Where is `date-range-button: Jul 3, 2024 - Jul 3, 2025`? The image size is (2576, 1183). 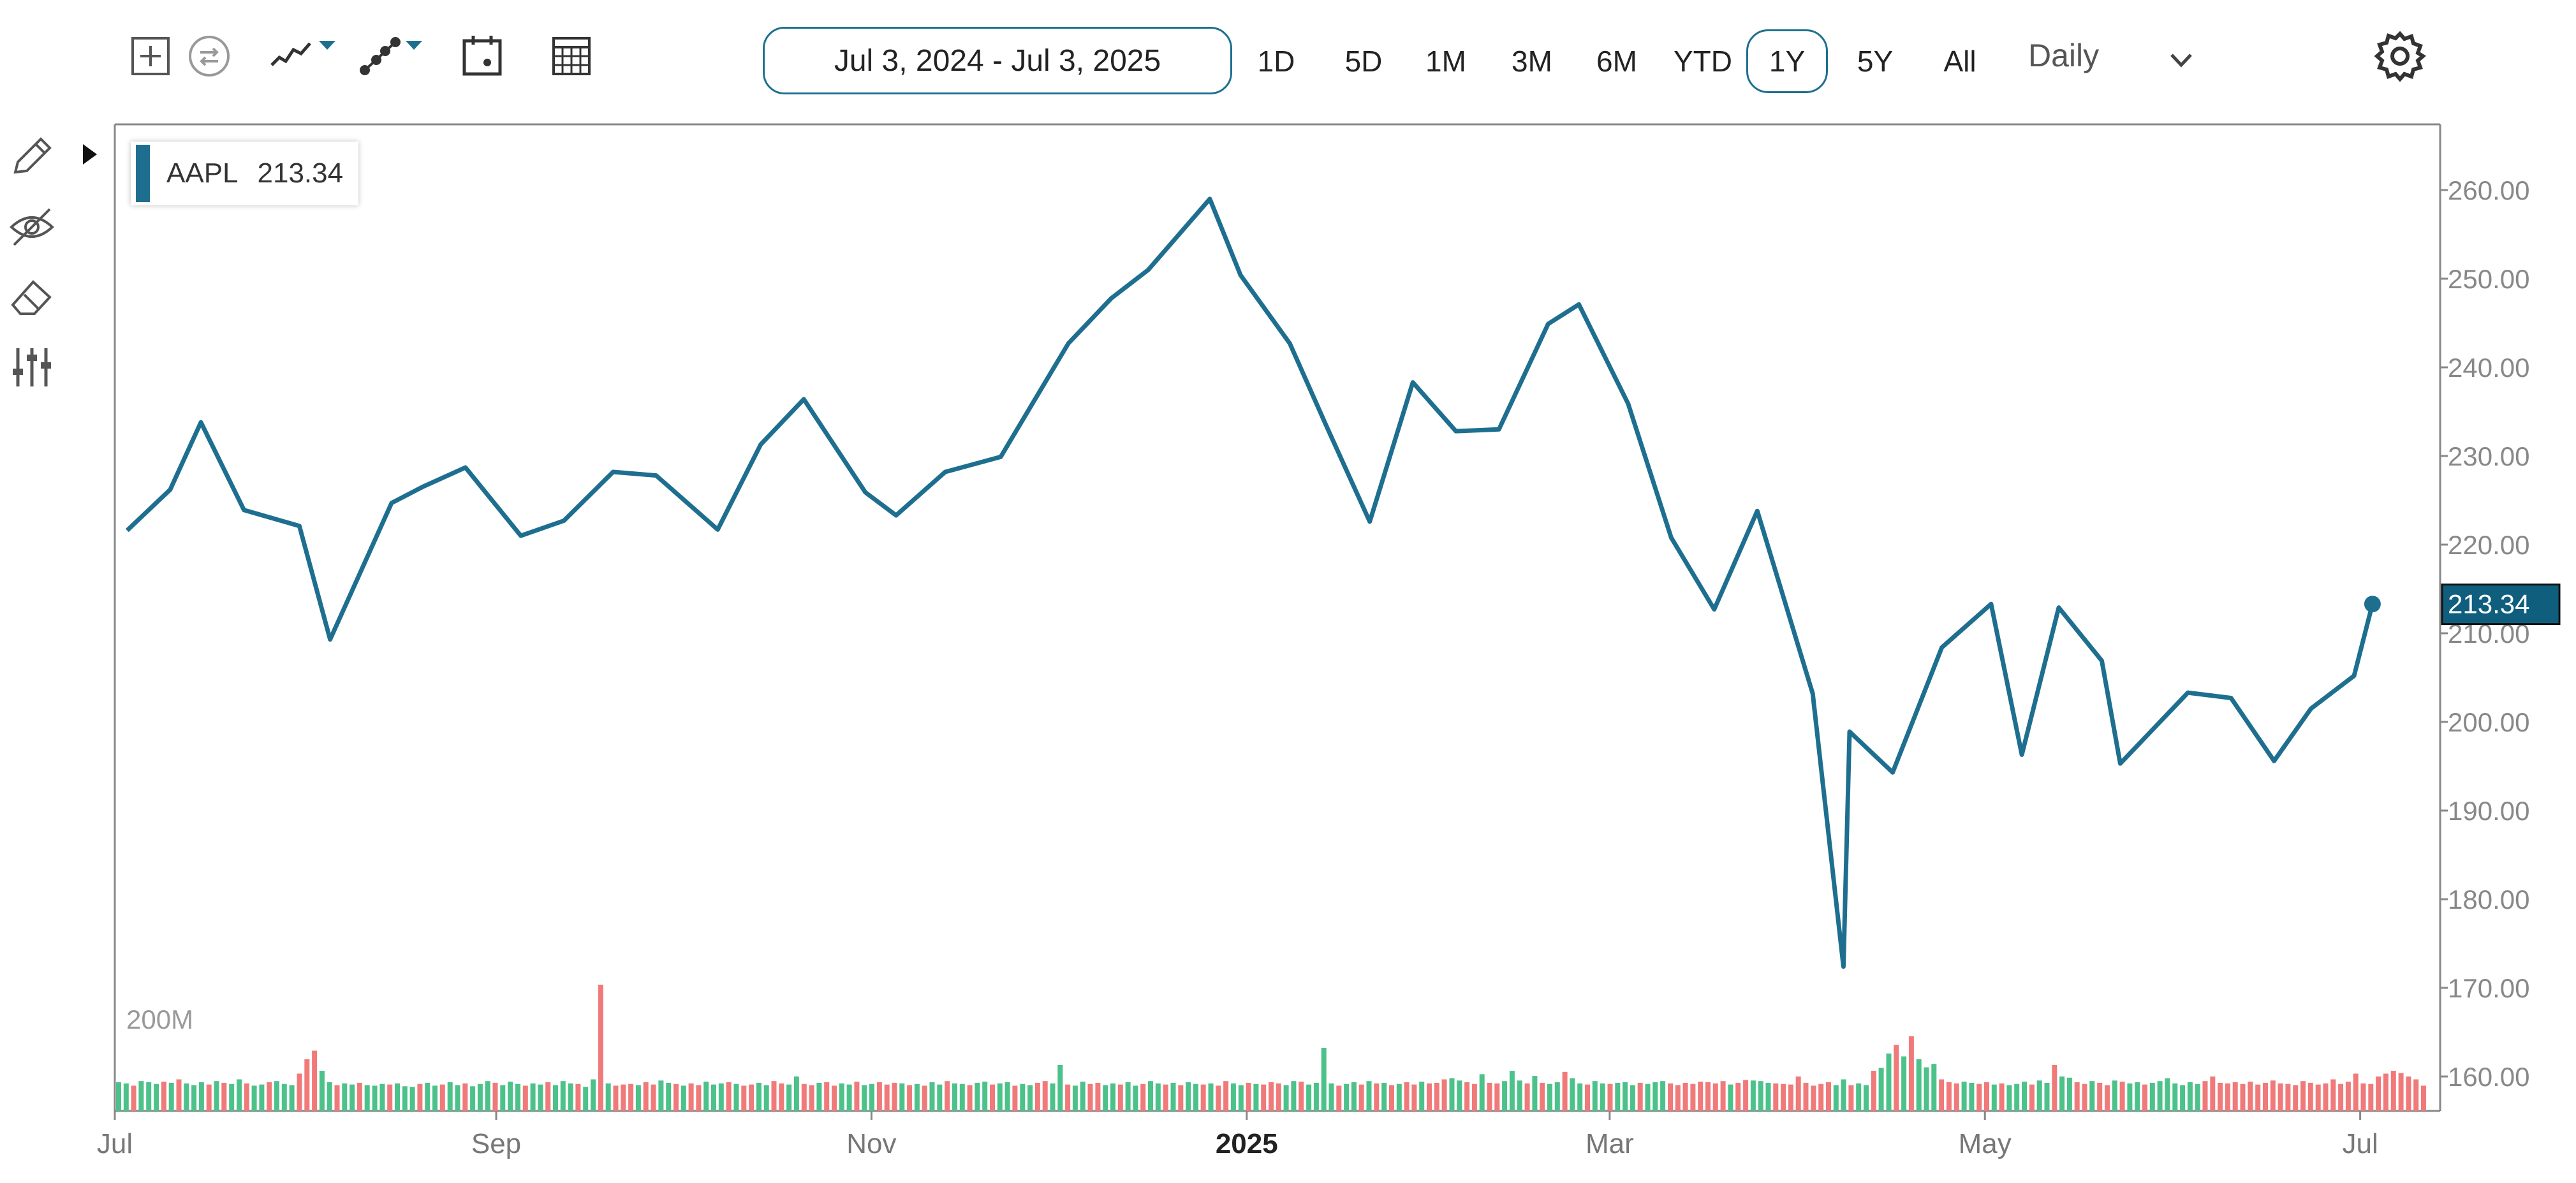
date-range-button: Jul 3, 2024 - Jul 3, 2025 is located at coordinates (997, 60).